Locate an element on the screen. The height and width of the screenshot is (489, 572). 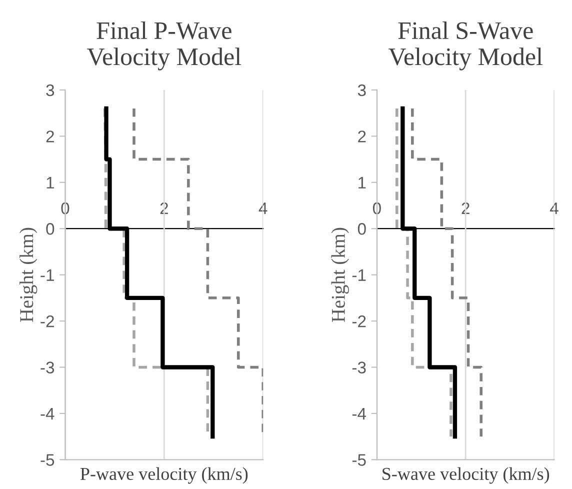
x-tick-label: 4 is located at coordinates (554, 208).